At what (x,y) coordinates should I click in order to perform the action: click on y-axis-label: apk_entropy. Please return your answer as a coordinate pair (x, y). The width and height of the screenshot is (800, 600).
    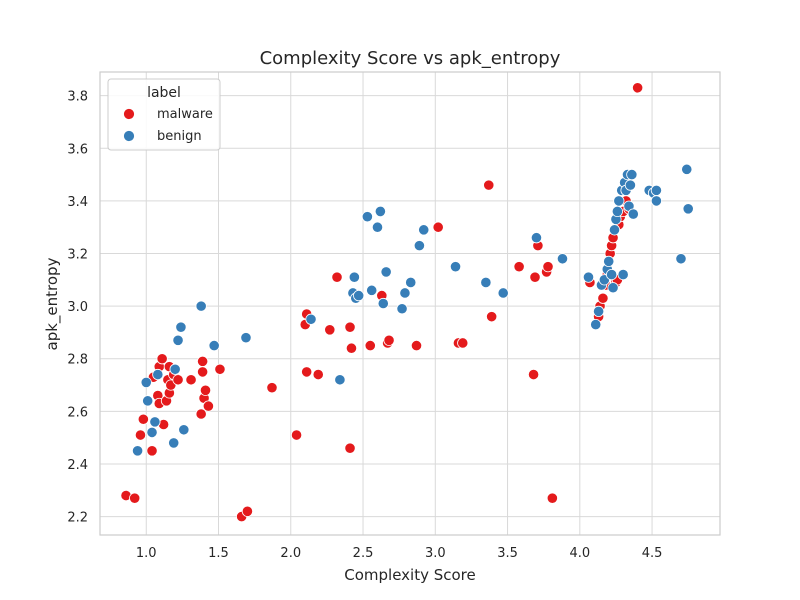
    Looking at the image, I should click on (52, 303).